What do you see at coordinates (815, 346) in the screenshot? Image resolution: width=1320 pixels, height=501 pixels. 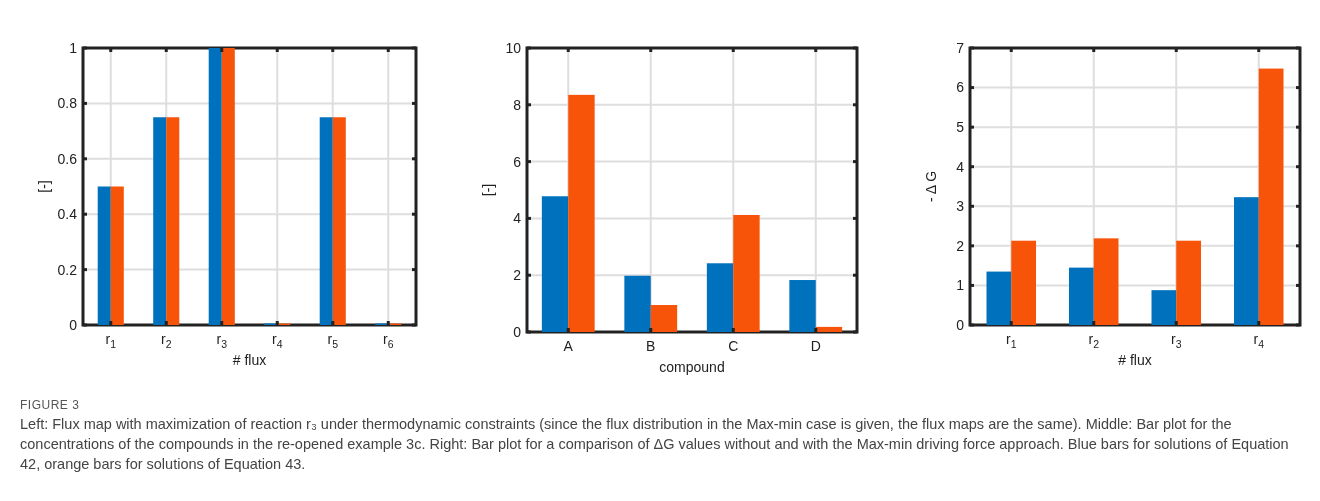 I see `x-tick-label: D` at bounding box center [815, 346].